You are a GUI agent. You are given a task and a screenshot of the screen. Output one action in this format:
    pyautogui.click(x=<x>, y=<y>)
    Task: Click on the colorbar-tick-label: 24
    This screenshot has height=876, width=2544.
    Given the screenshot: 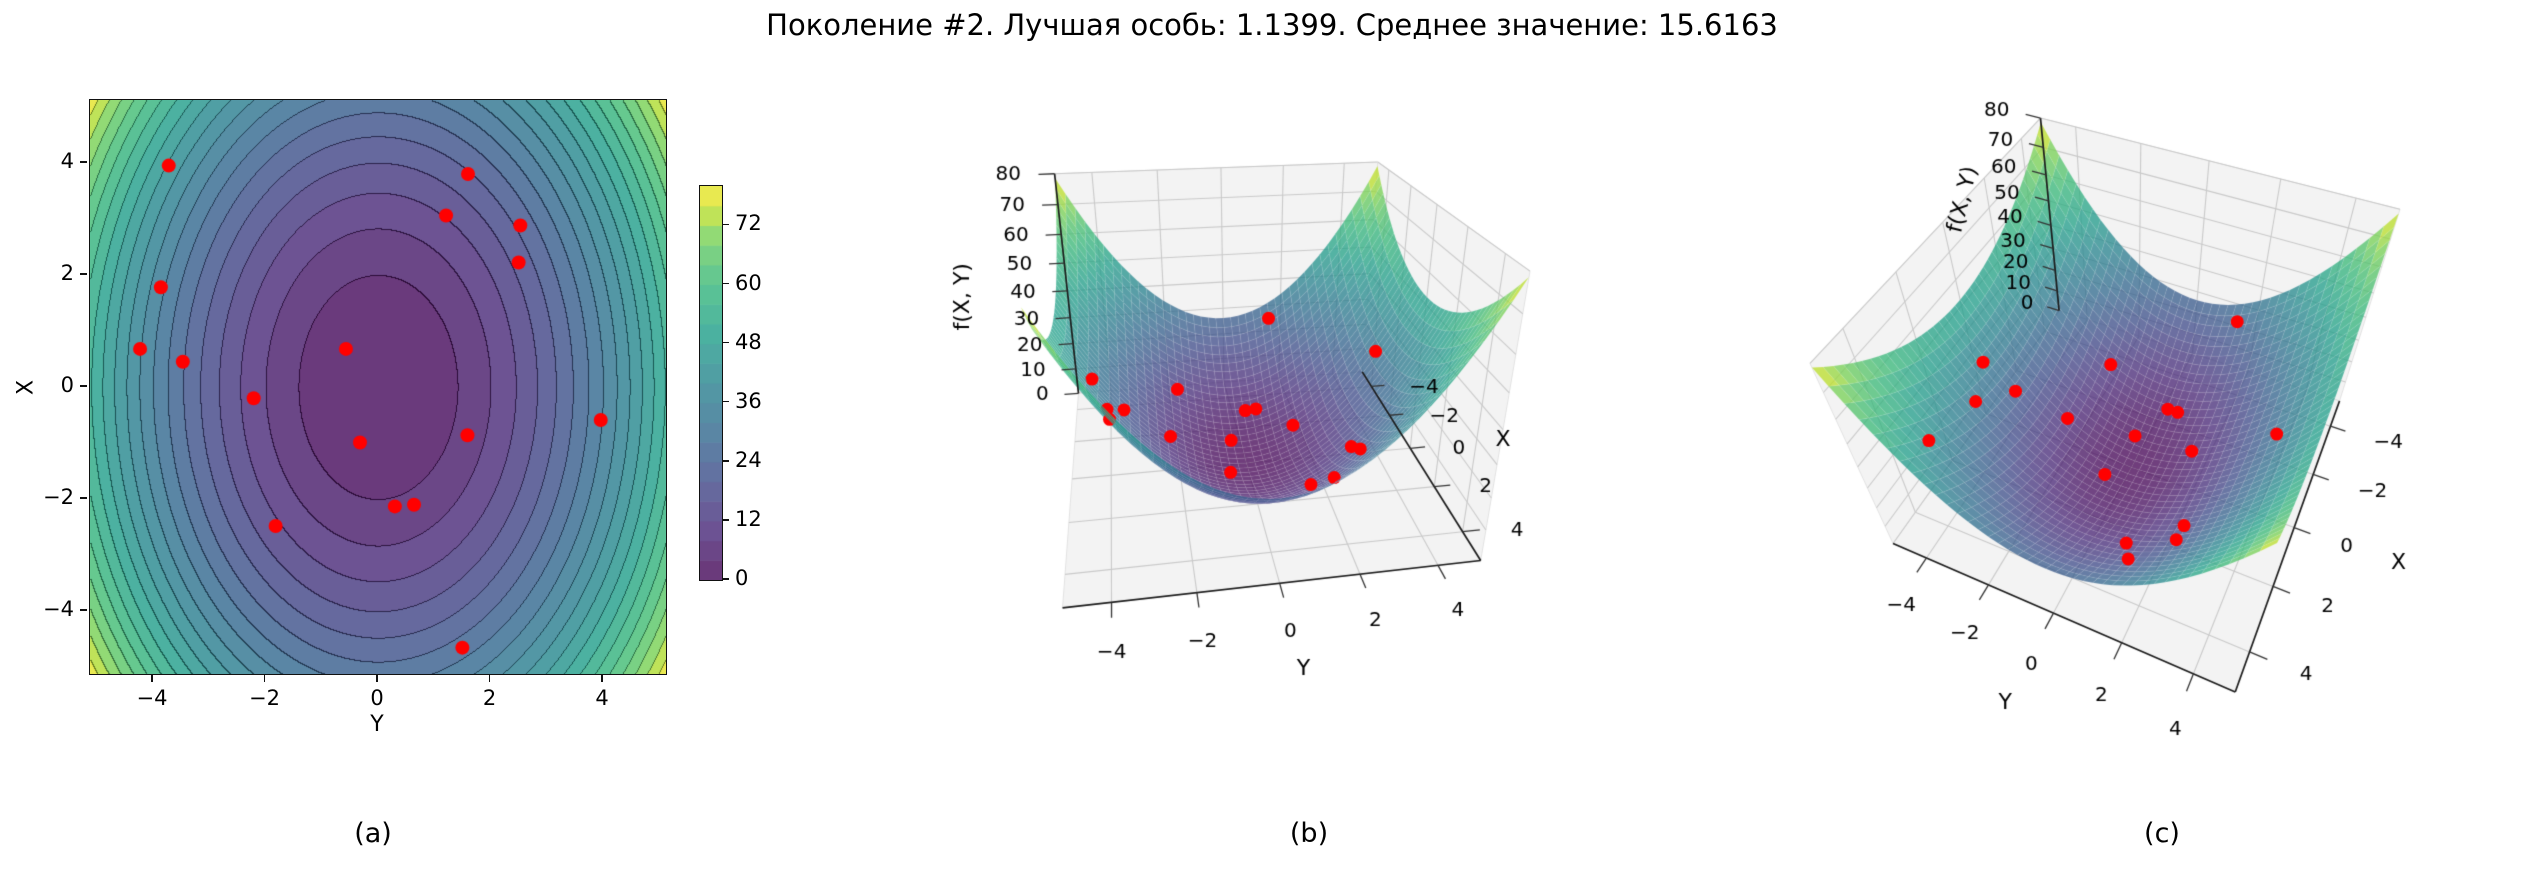 What is the action you would take?
    pyautogui.click(x=748, y=459)
    